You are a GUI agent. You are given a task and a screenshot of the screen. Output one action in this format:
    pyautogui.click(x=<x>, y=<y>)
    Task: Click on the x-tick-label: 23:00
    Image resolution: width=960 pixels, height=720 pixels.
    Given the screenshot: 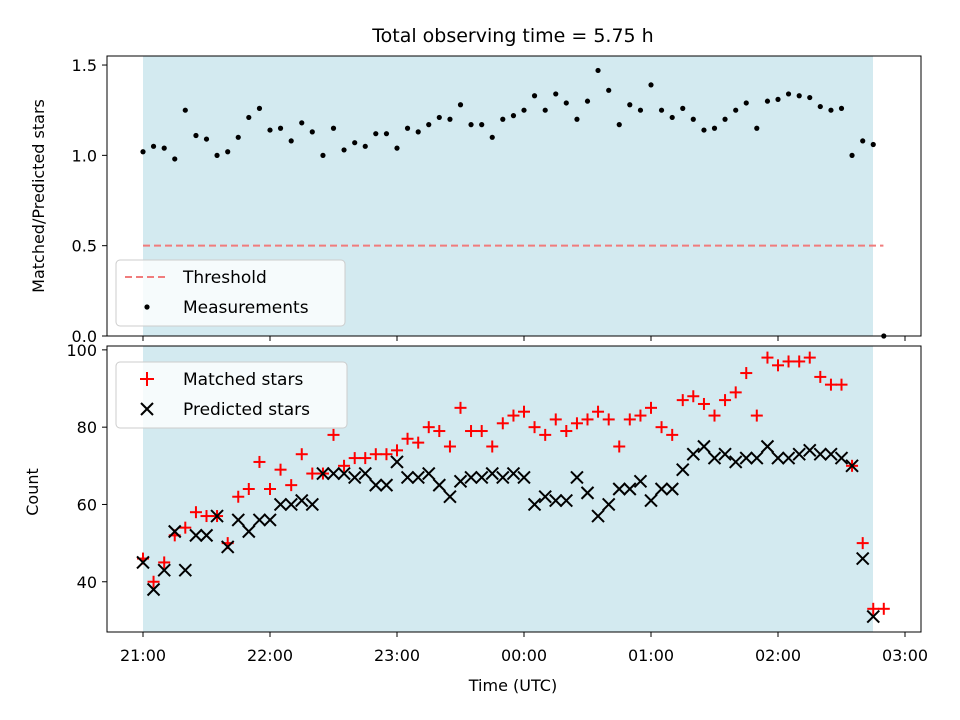 What is the action you would take?
    pyautogui.click(x=397, y=655)
    